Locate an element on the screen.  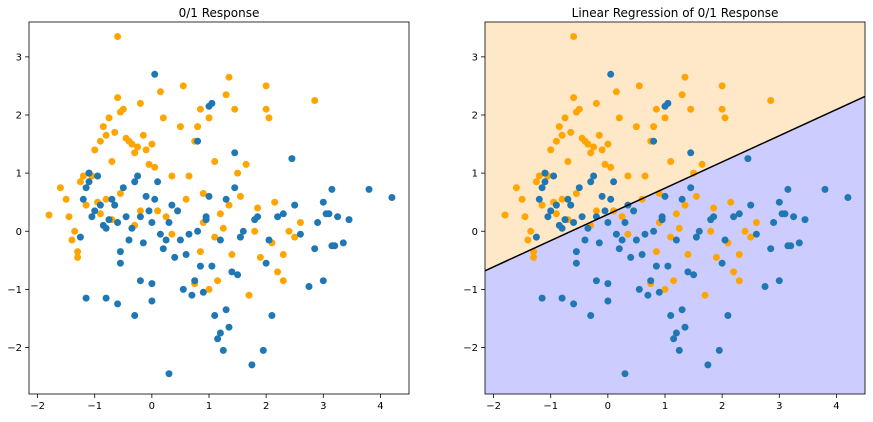
x-tick-label: 0 is located at coordinates (152, 406).